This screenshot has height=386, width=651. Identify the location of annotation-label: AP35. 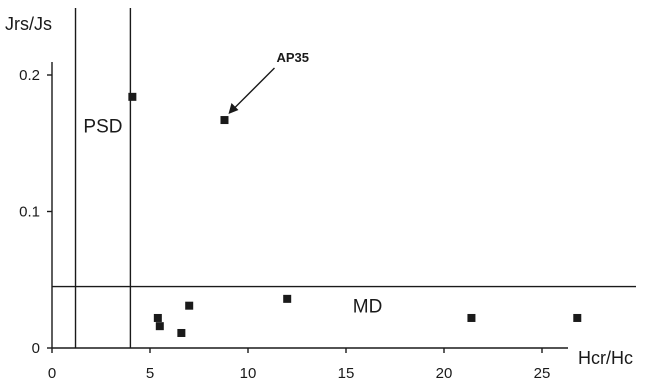
(292, 57).